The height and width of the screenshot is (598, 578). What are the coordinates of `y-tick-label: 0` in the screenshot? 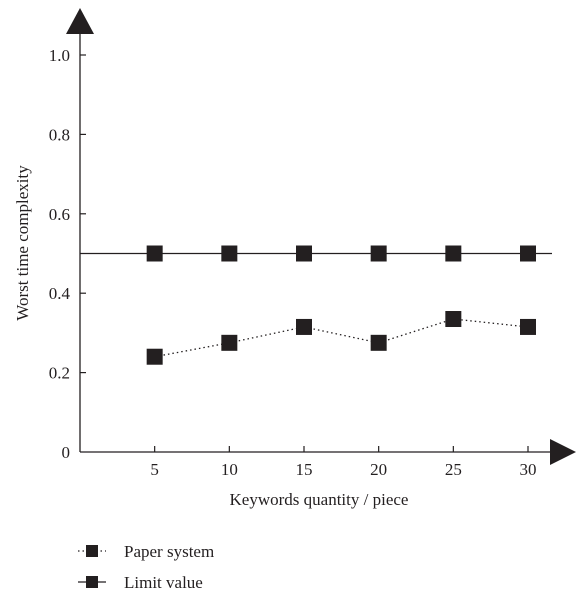 It's located at (66, 452).